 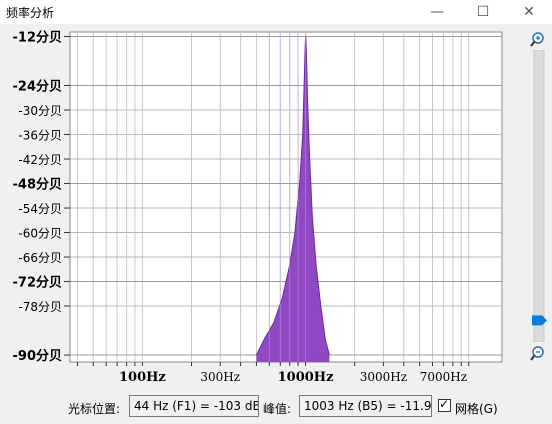 What do you see at coordinates (529, 12) in the screenshot?
I see `close-button: ✕` at bounding box center [529, 12].